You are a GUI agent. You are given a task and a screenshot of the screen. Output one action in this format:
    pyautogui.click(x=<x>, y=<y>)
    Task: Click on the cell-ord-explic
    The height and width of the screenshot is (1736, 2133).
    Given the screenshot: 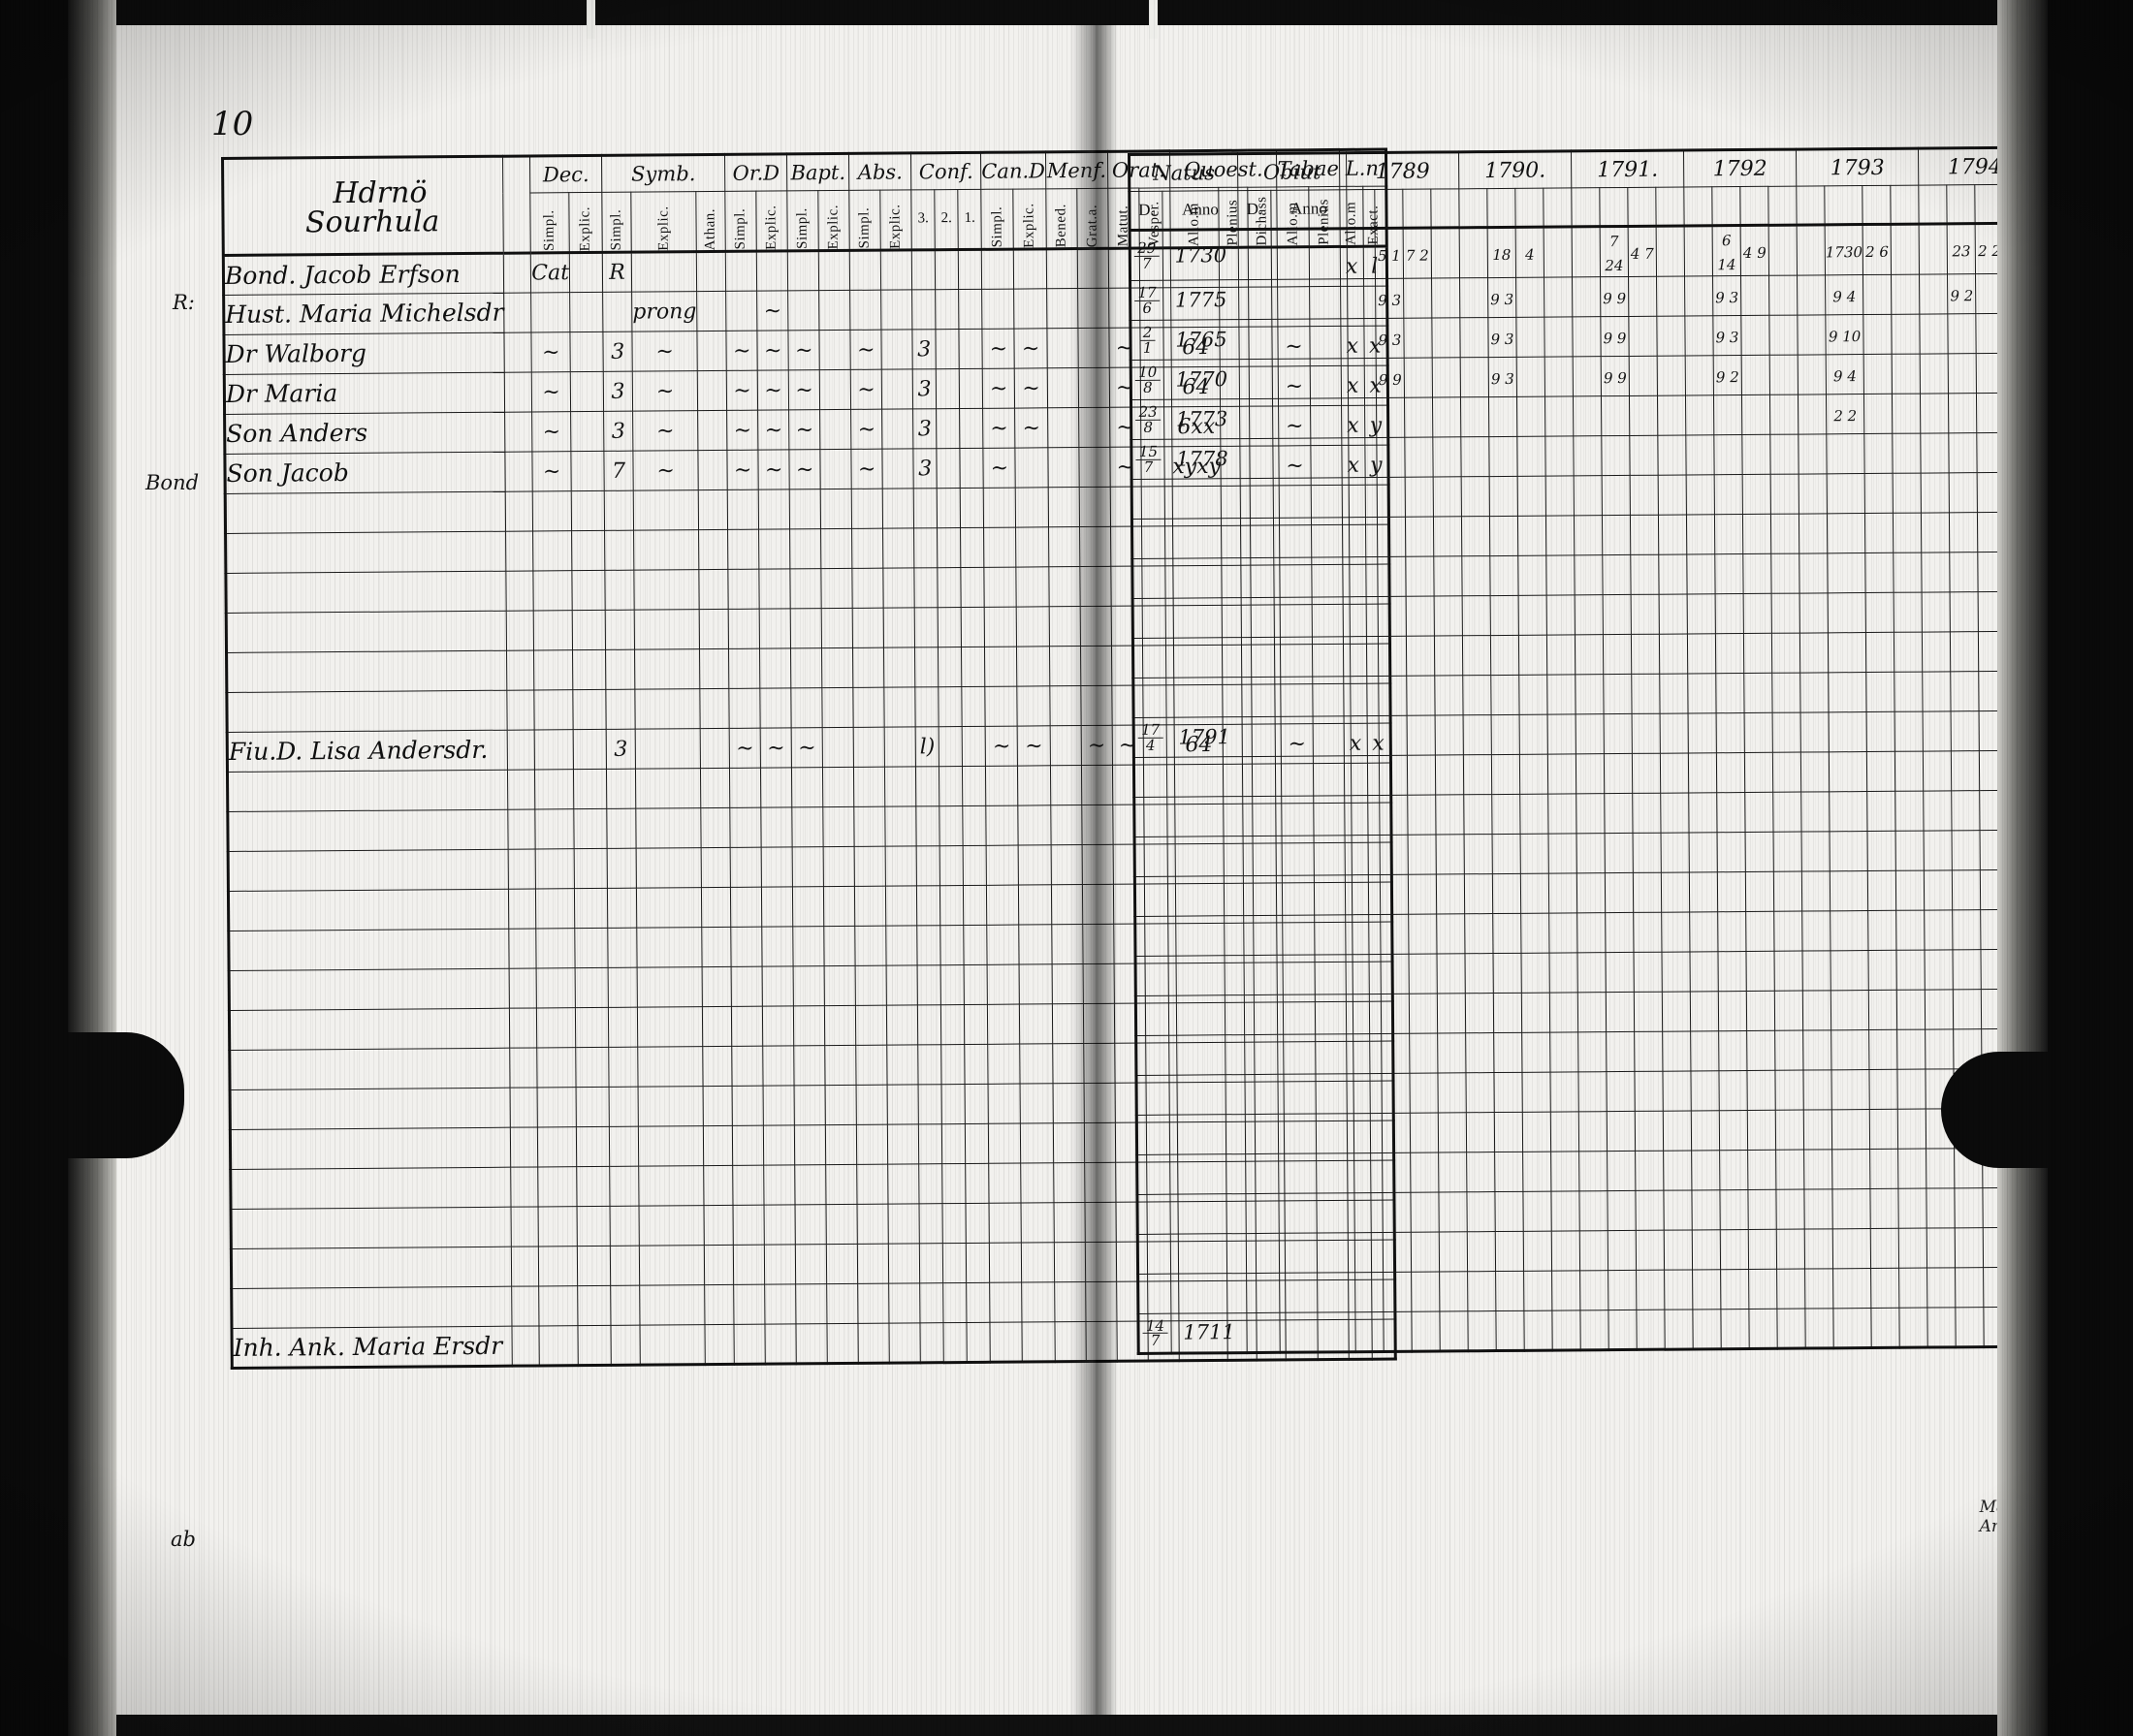 What is the action you would take?
    pyautogui.click(x=775, y=628)
    